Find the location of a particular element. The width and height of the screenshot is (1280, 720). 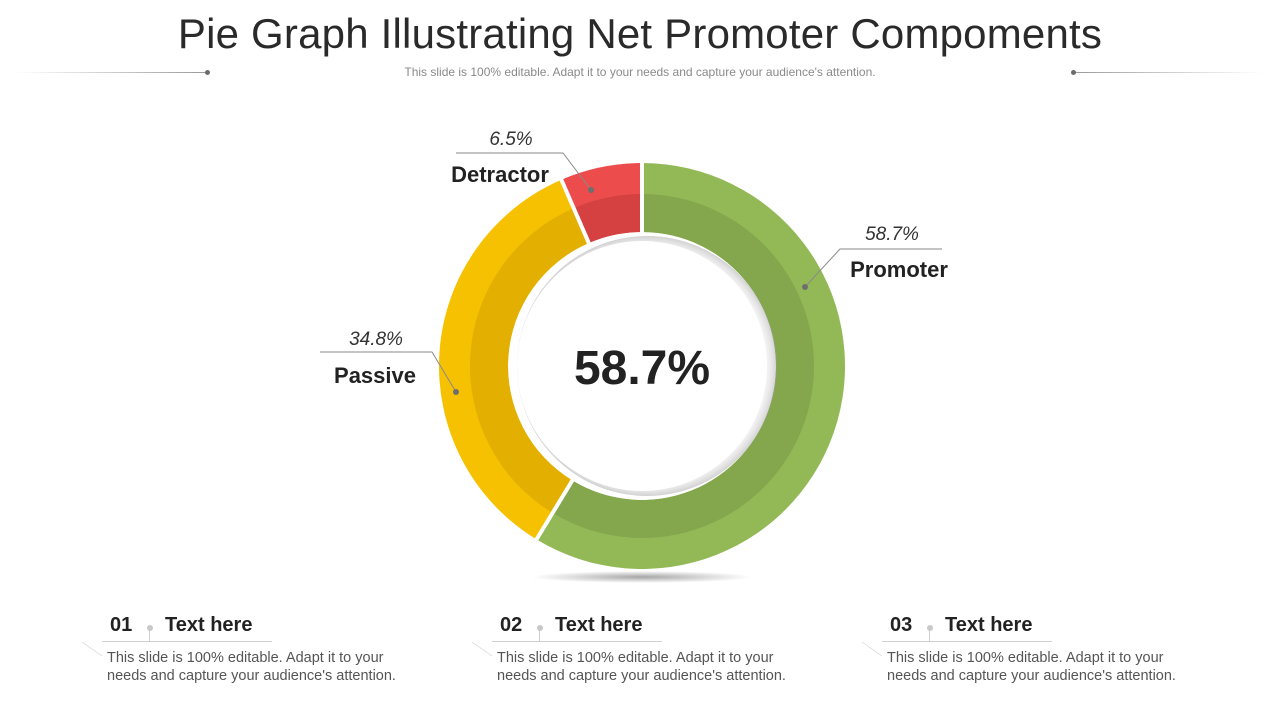

info-item-3-slant is located at coordinates (872, 649).